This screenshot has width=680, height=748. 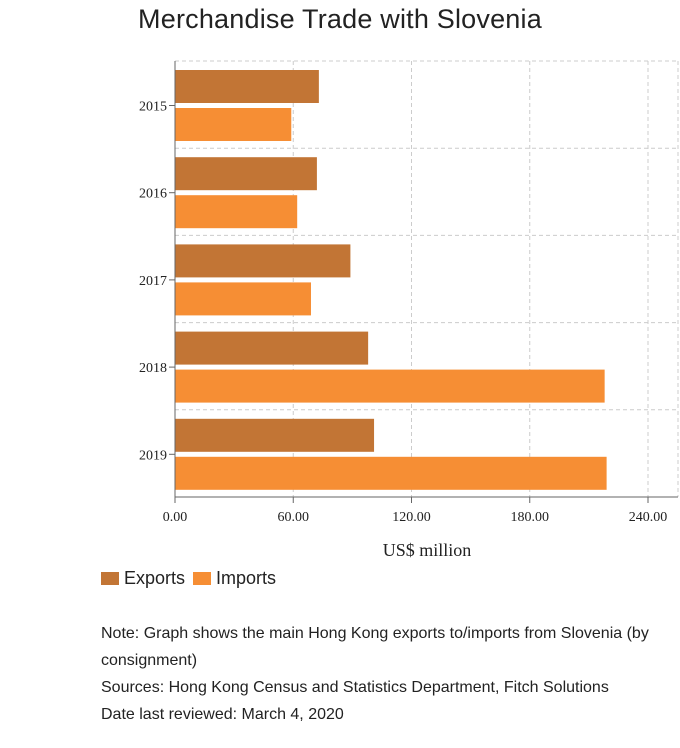 What do you see at coordinates (153, 368) in the screenshot?
I see `y-tick-label: 2018` at bounding box center [153, 368].